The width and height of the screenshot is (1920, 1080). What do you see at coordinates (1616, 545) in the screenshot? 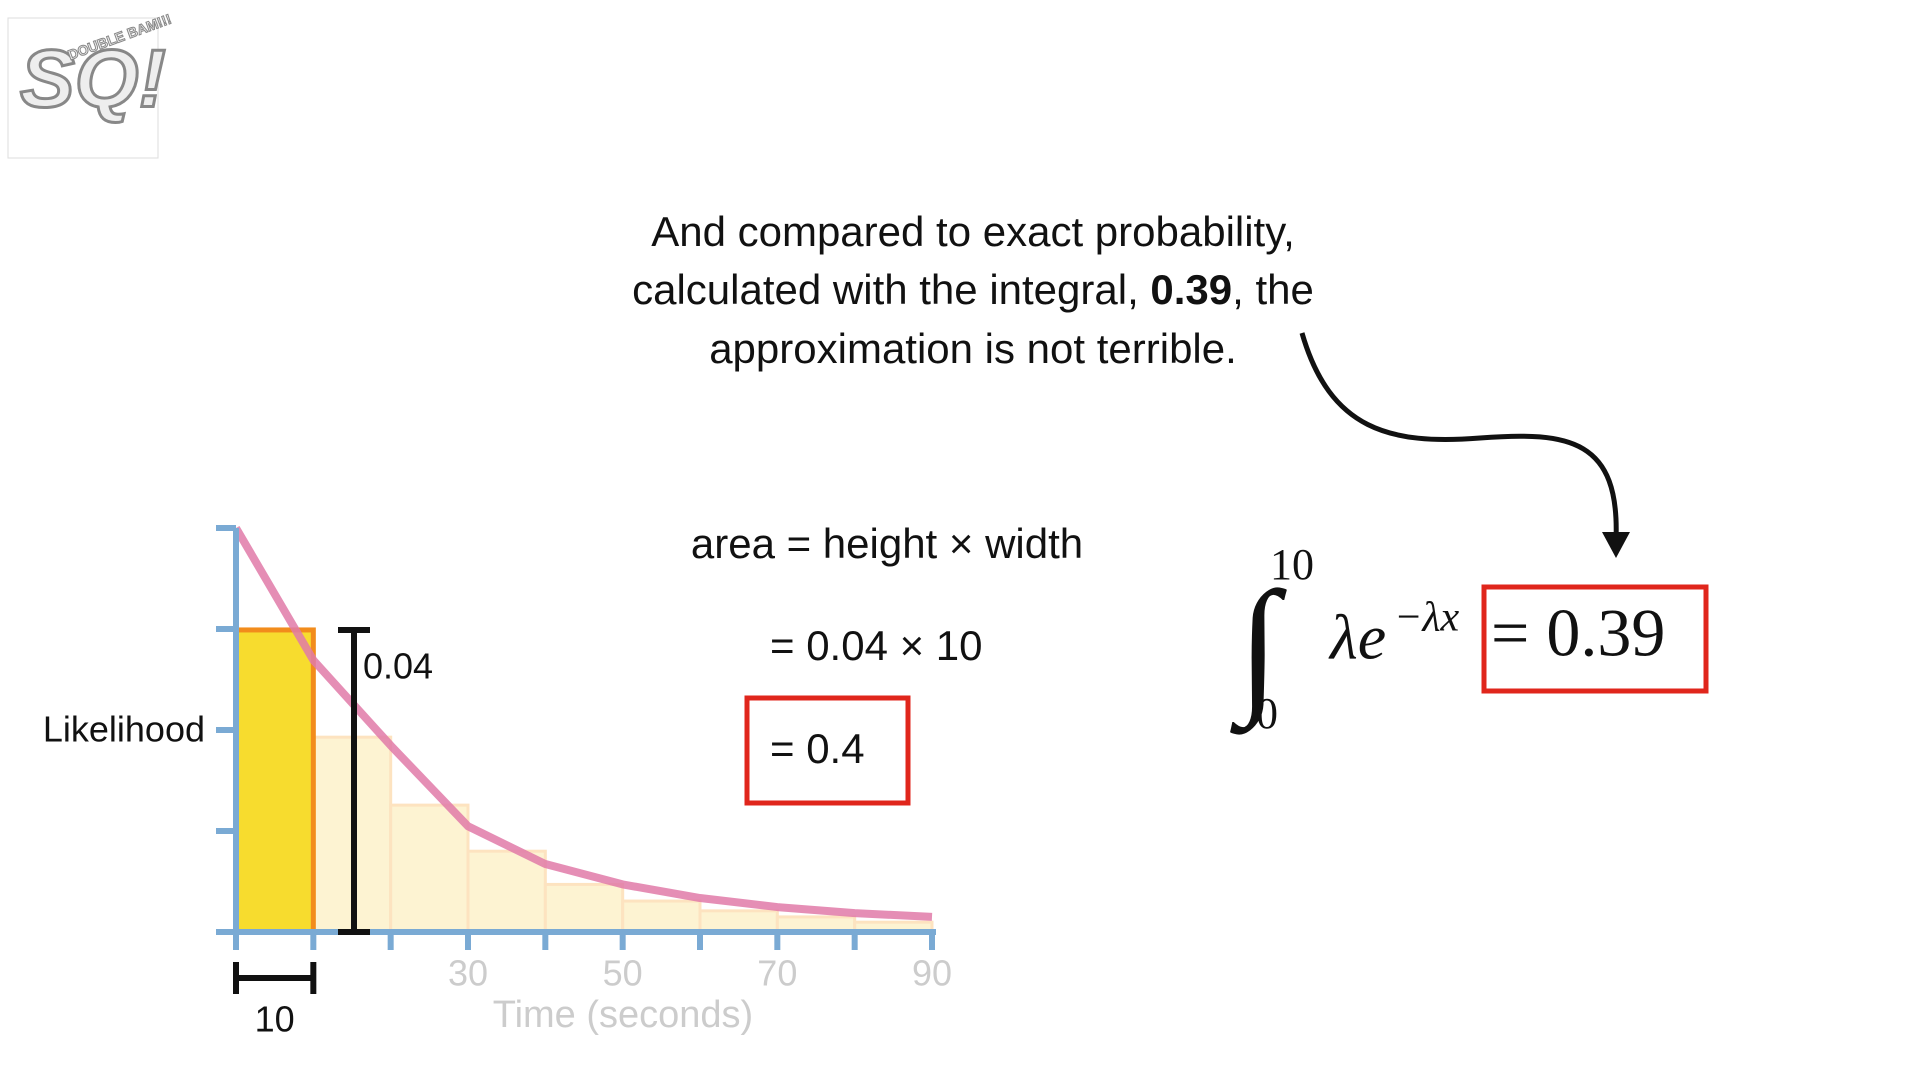
I see `arrow-head` at bounding box center [1616, 545].